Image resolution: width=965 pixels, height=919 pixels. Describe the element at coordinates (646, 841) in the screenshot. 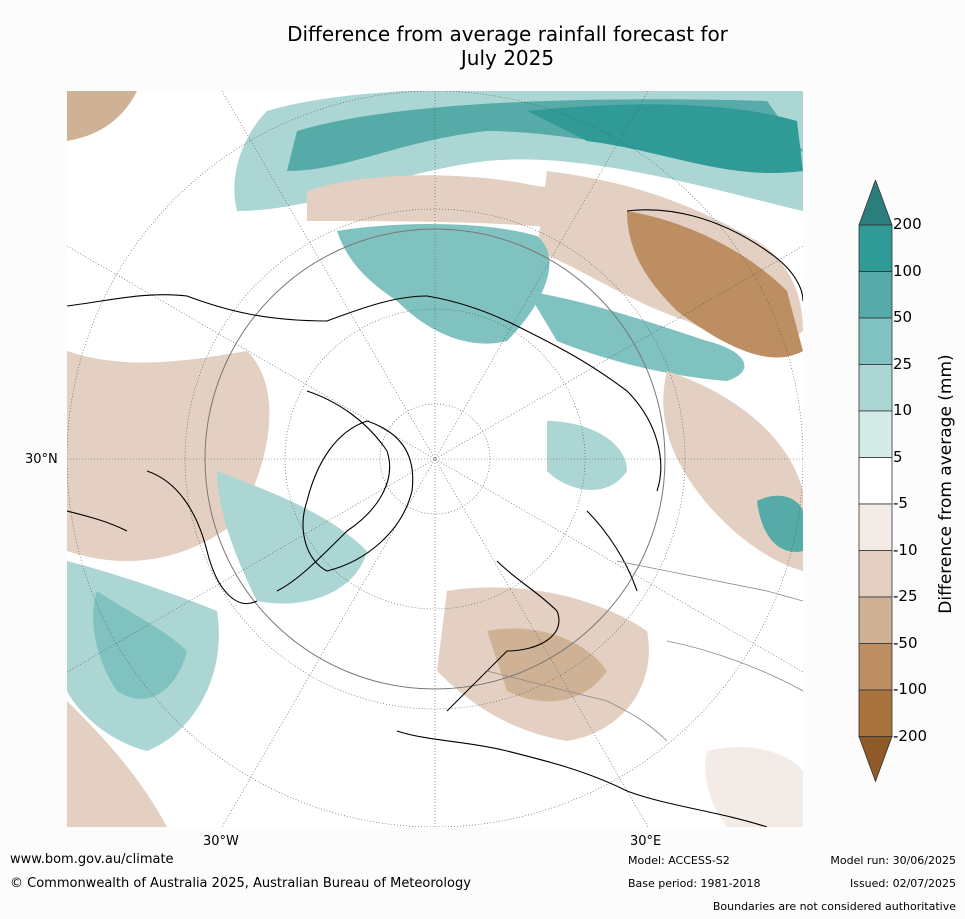

I see `lon-label-30e: 30°E` at that location.